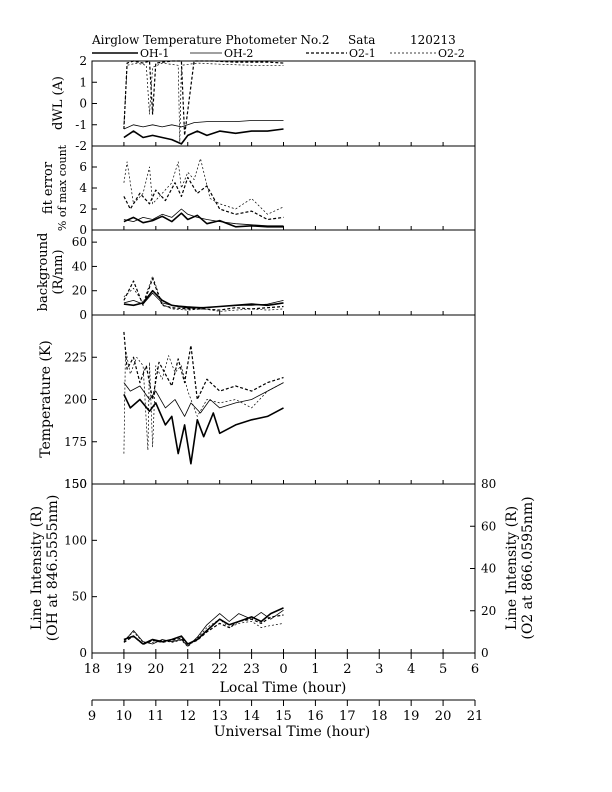 This screenshot has height=792, width=612. Describe the element at coordinates (83, 315) in the screenshot. I see `ytick-label-background-0: 0` at that location.